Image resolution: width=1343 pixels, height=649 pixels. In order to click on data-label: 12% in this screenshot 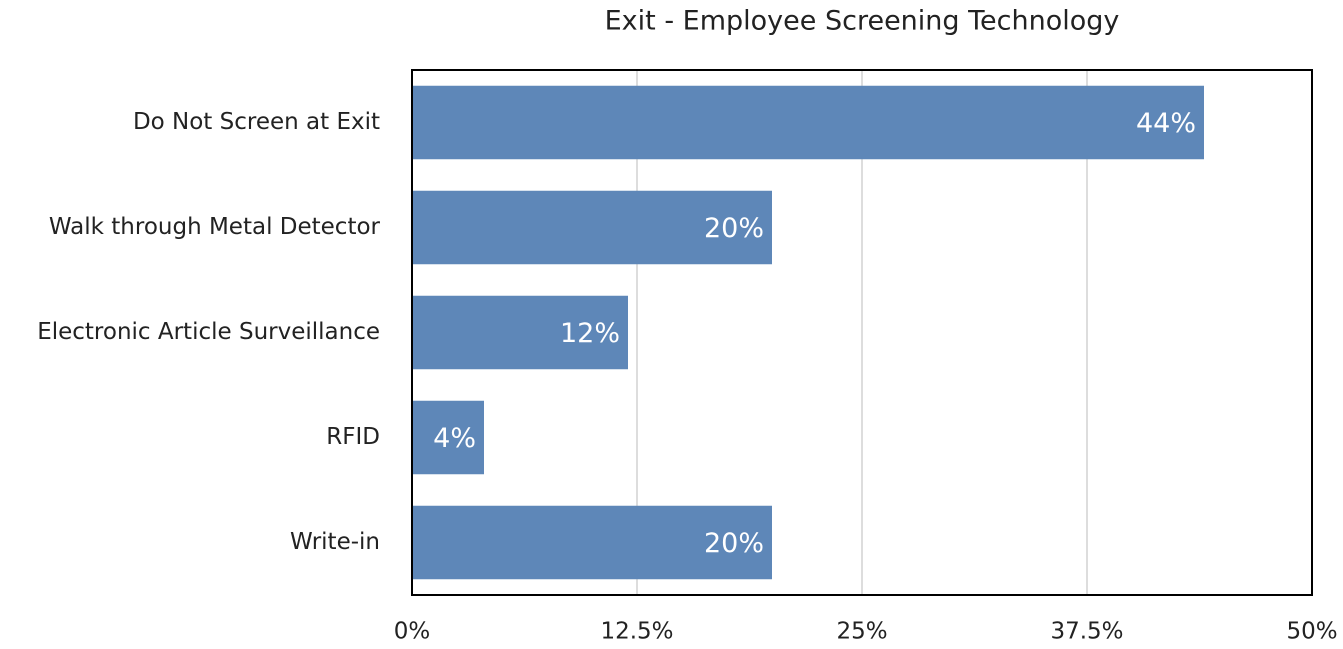, I will do `click(590, 333)`.